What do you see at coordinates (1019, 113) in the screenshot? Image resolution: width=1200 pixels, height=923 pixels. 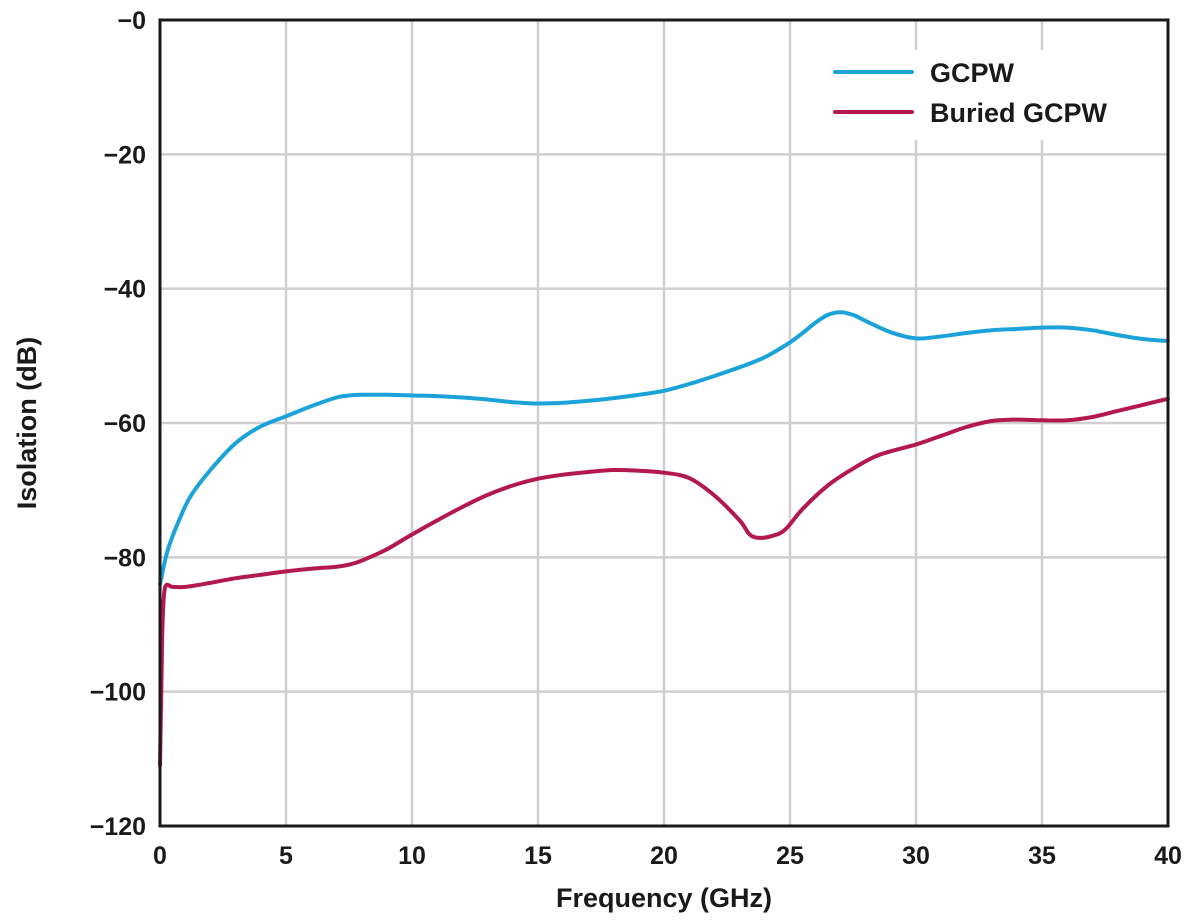 I see `legend-label: Buried GCPW` at bounding box center [1019, 113].